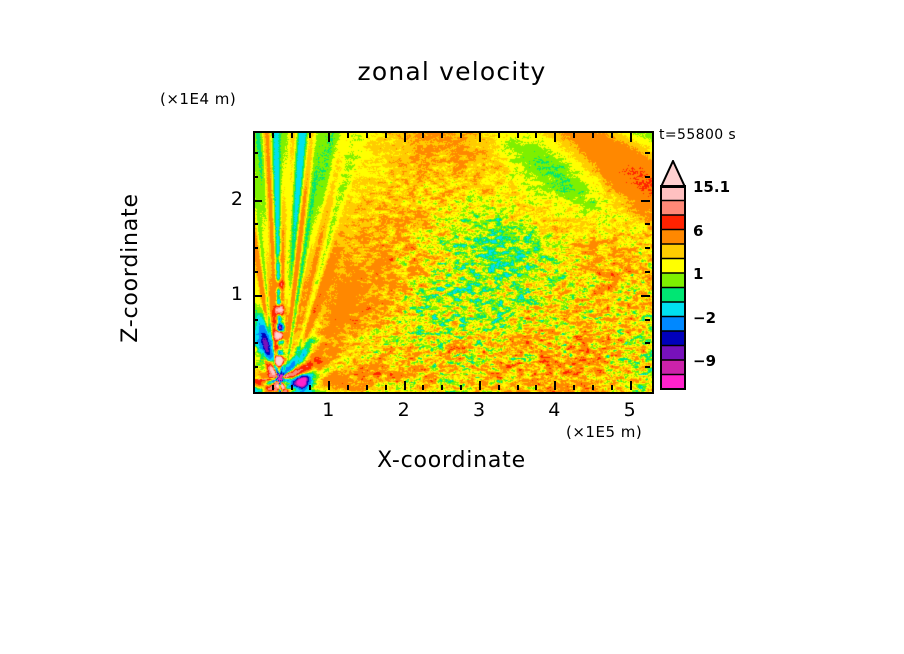  Describe the element at coordinates (479, 410) in the screenshot. I see `x-tick-label: 3` at that location.